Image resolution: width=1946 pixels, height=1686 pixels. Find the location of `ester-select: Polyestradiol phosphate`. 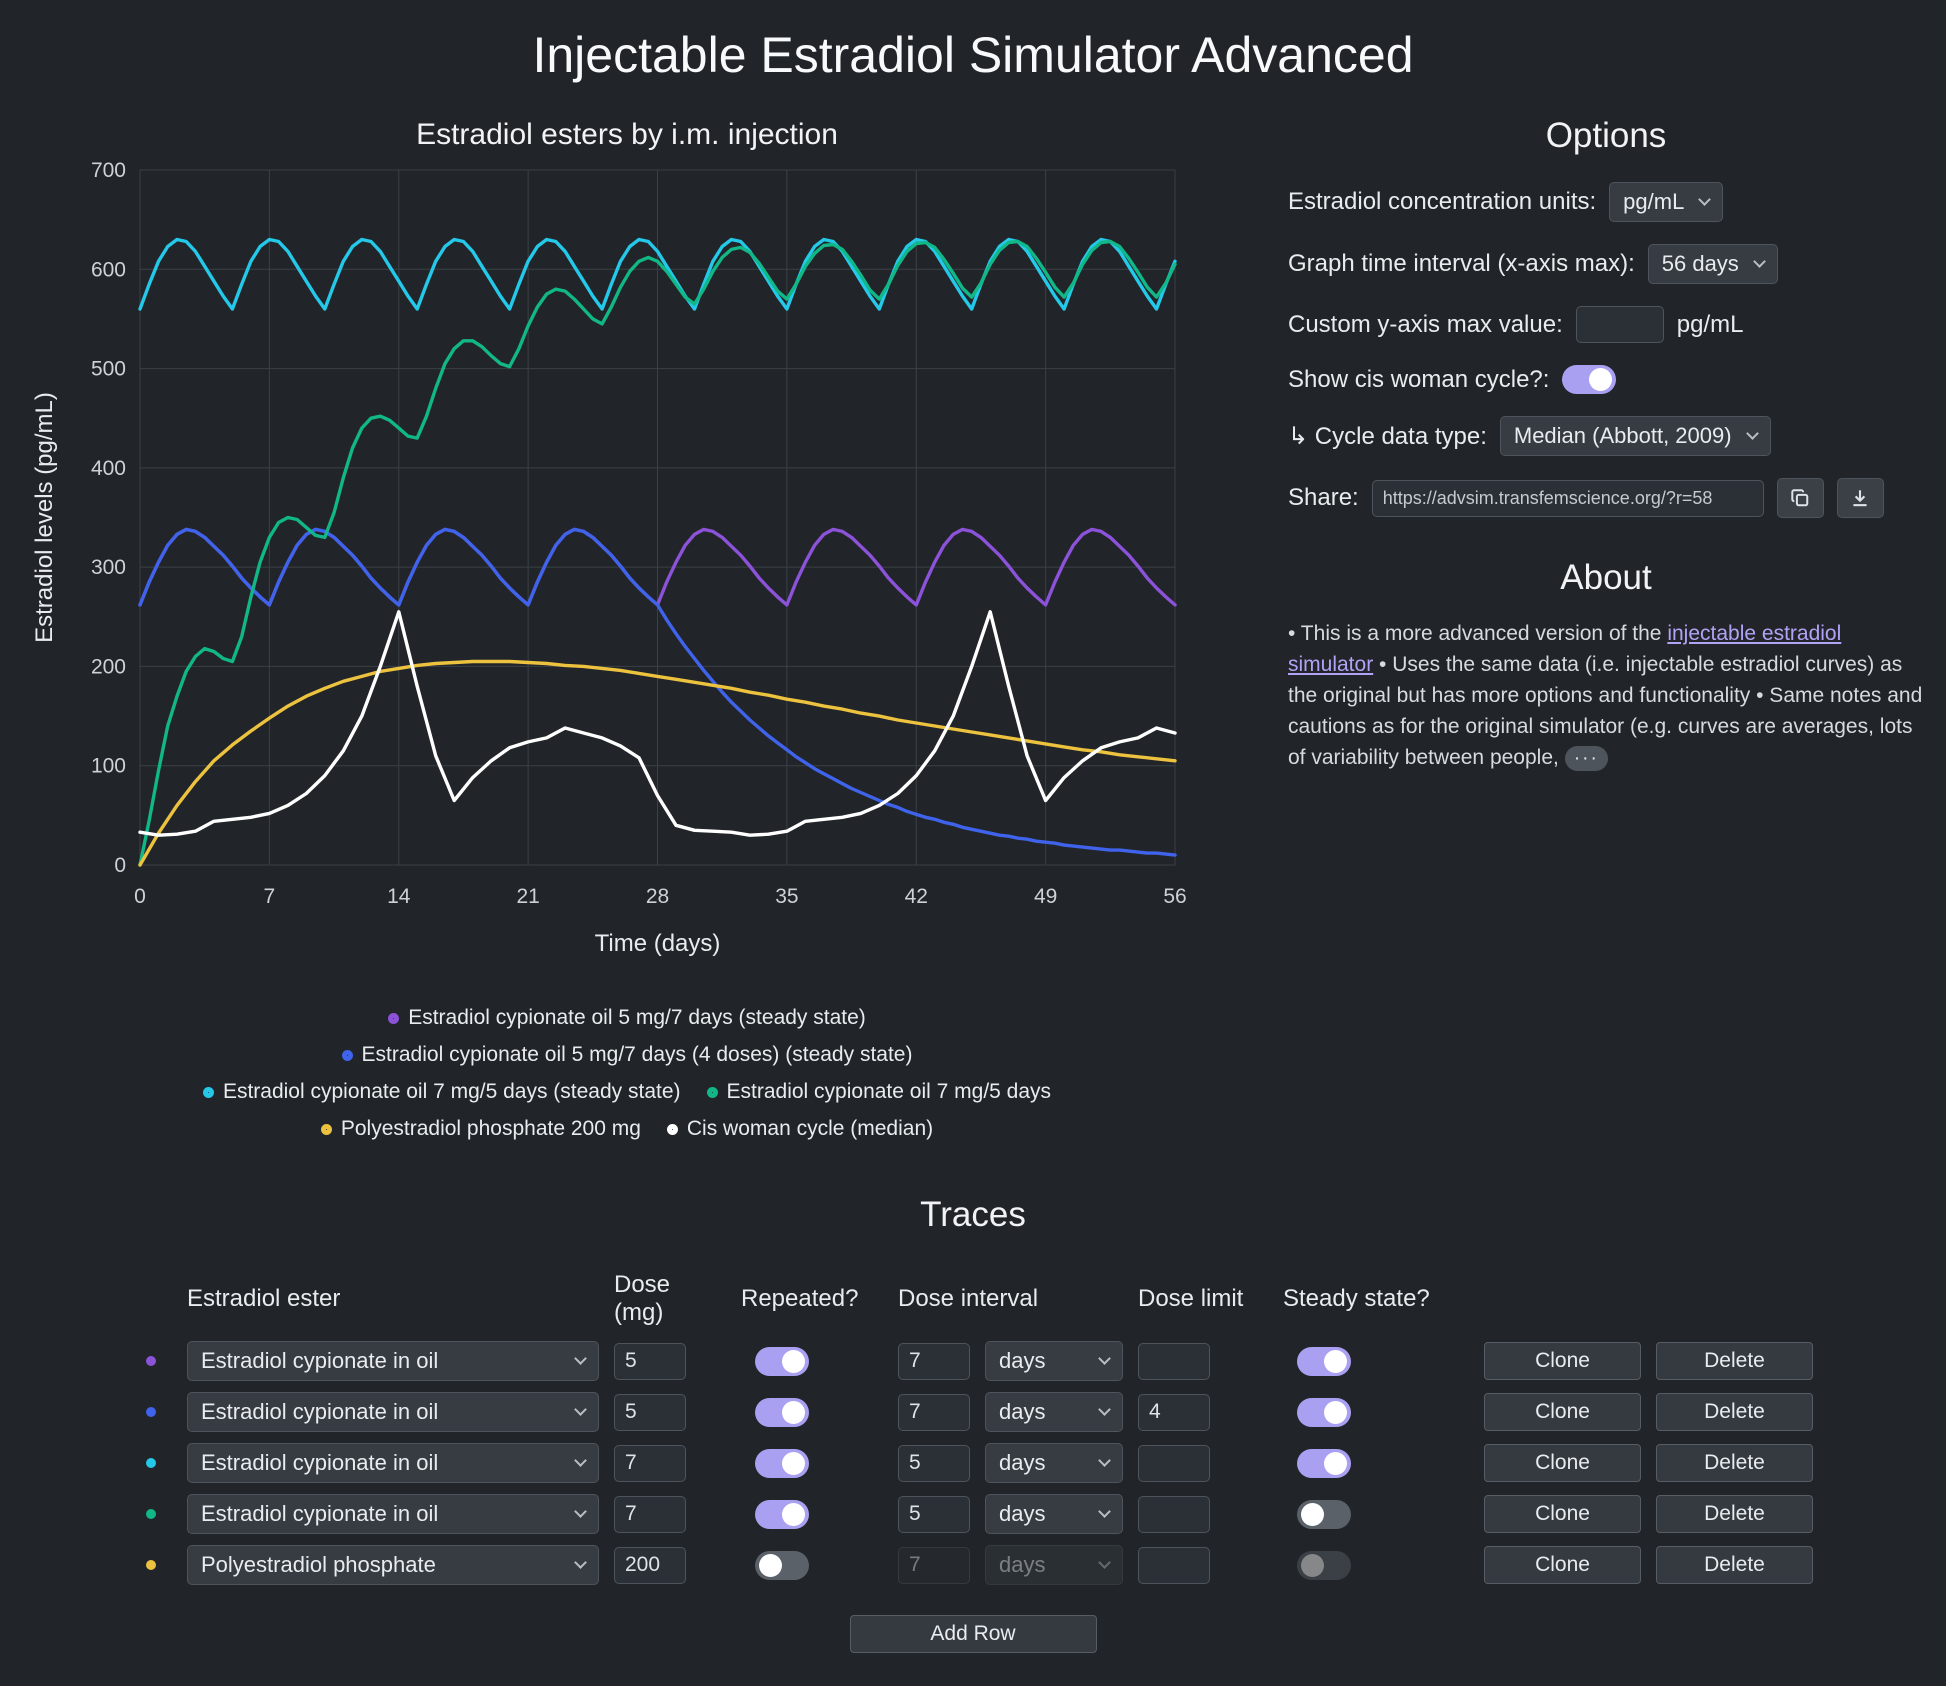

ester-select: Polyestradiol phosphate is located at coordinates (393, 1565).